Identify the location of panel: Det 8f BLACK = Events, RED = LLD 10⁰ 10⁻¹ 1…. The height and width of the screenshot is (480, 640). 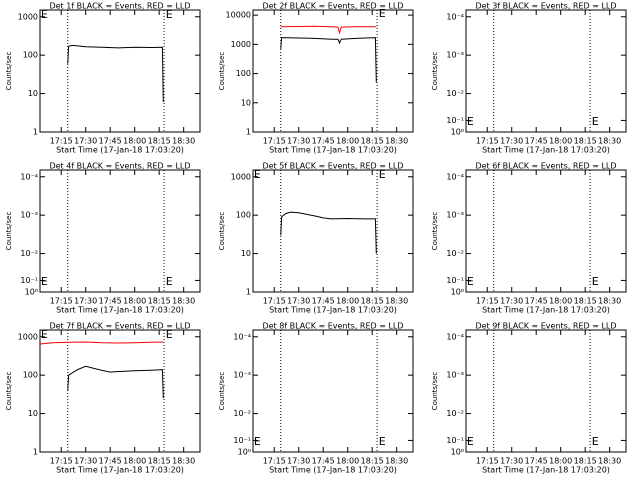
(316, 398).